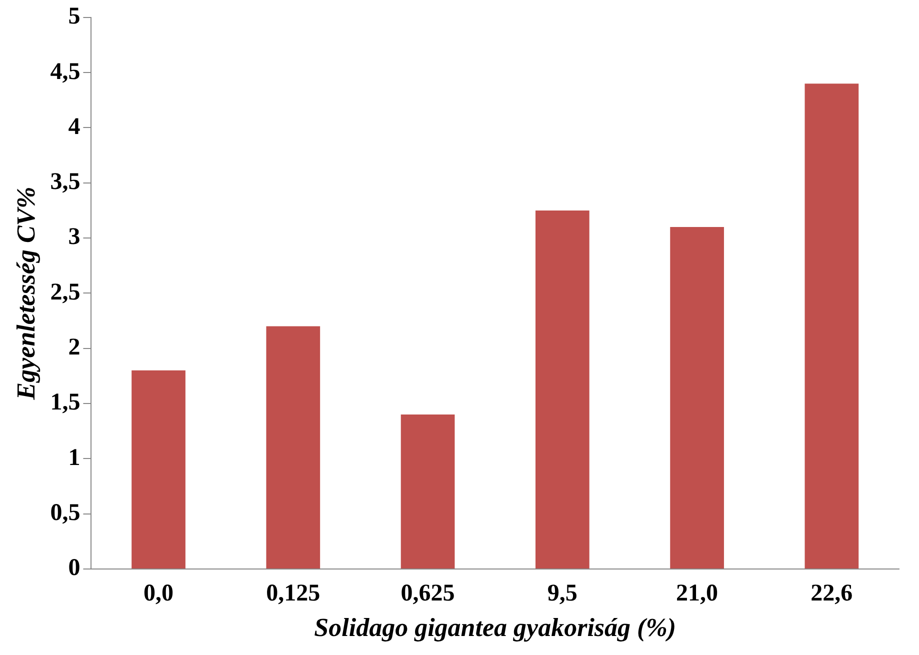  What do you see at coordinates (74, 568) in the screenshot?
I see `y-tick-label: 0` at bounding box center [74, 568].